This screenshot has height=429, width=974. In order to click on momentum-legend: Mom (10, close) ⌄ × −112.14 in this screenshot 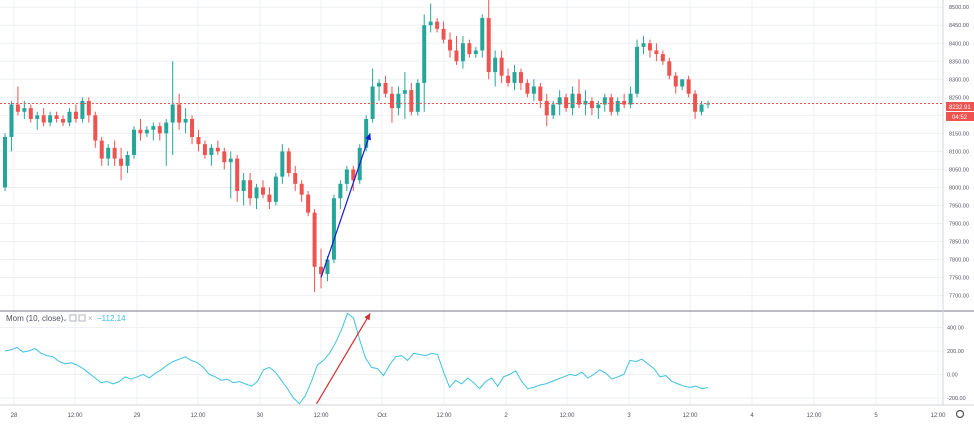, I will do `click(66, 318)`.